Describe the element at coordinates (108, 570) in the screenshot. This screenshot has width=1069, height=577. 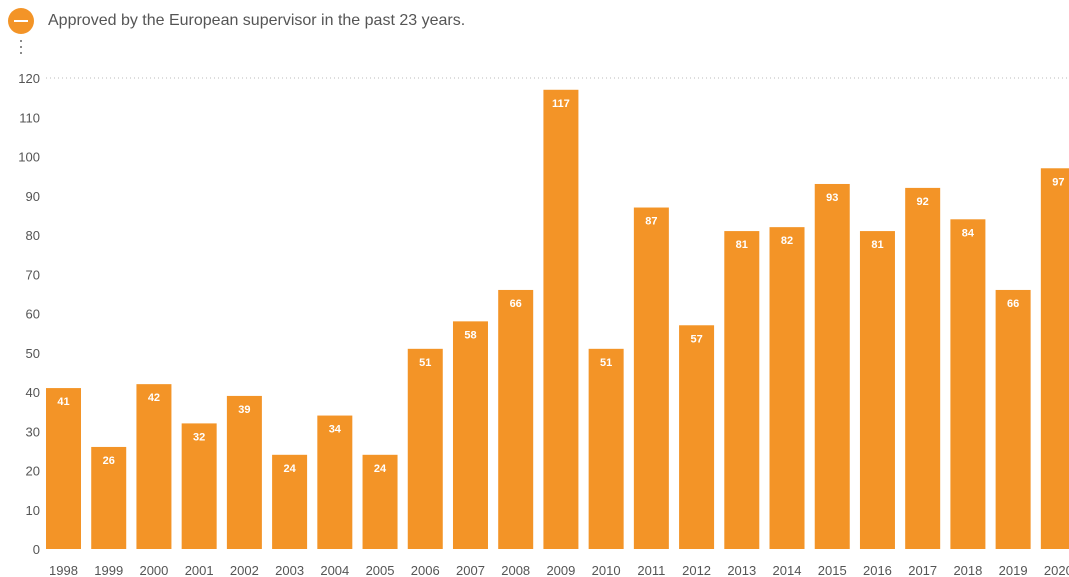
I see `x-tick-label: 1999` at that location.